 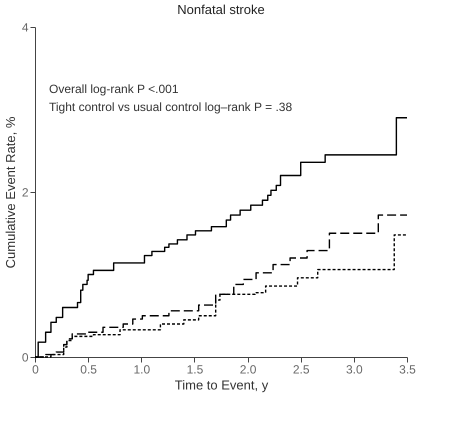 What do you see at coordinates (355, 369) in the screenshot?
I see `x-tick-label: 3.0` at bounding box center [355, 369].